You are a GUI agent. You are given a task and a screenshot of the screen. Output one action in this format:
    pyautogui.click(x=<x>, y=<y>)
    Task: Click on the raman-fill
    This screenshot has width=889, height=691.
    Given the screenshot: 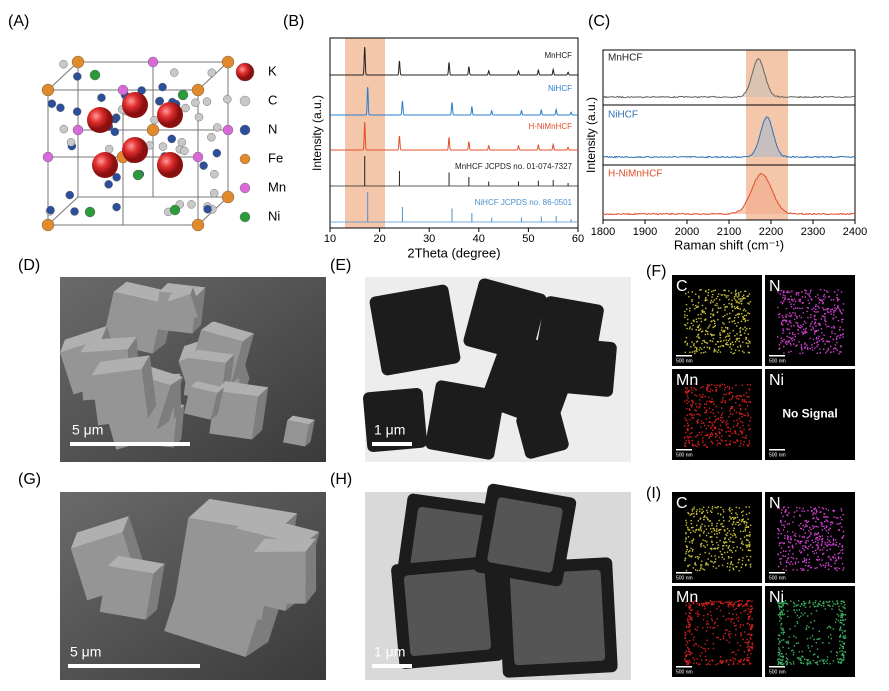 What is the action you would take?
    pyautogui.click(x=729, y=194)
    